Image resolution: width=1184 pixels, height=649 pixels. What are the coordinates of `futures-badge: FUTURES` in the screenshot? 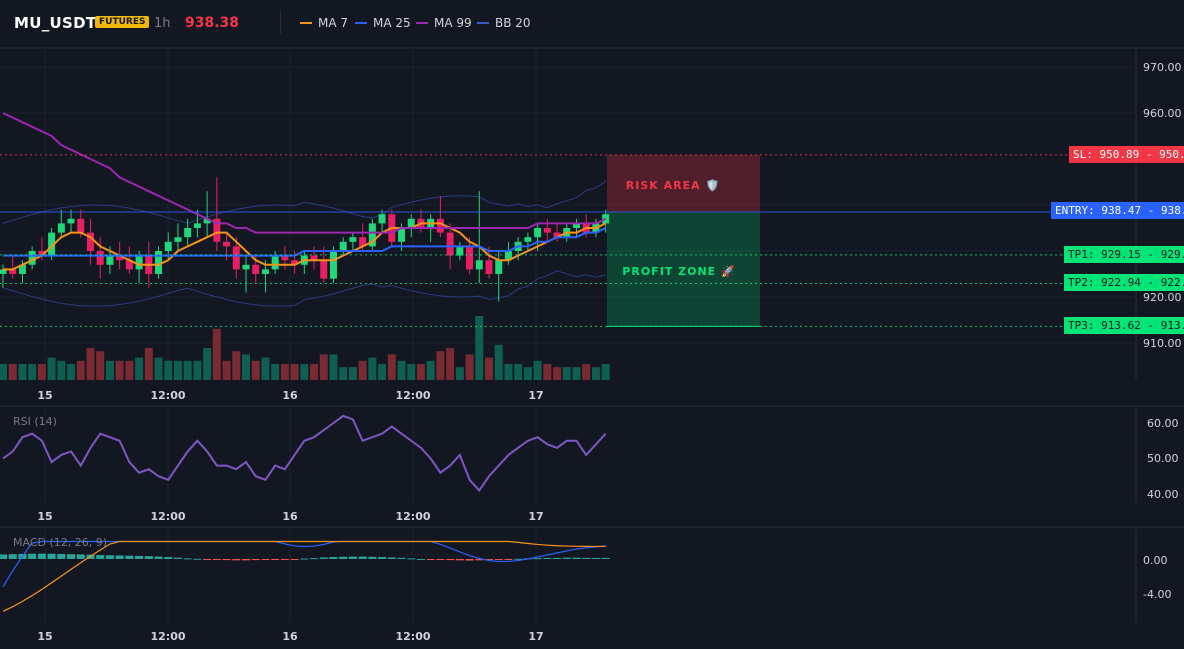 It's located at (122, 22).